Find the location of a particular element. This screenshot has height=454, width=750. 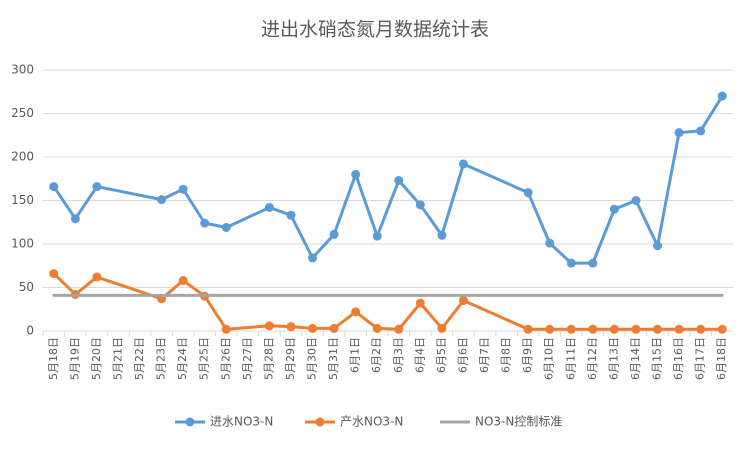

x-tick-label: 6月4日 is located at coordinates (419, 355).